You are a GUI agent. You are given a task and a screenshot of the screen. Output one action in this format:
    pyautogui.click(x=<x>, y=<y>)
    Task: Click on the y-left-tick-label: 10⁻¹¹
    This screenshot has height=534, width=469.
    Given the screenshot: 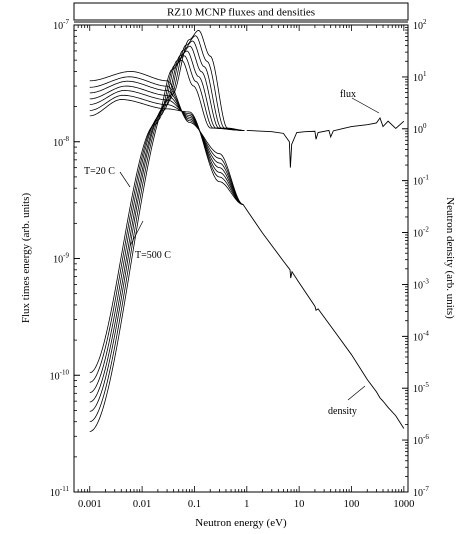 What is the action you would take?
    pyautogui.click(x=60, y=492)
    